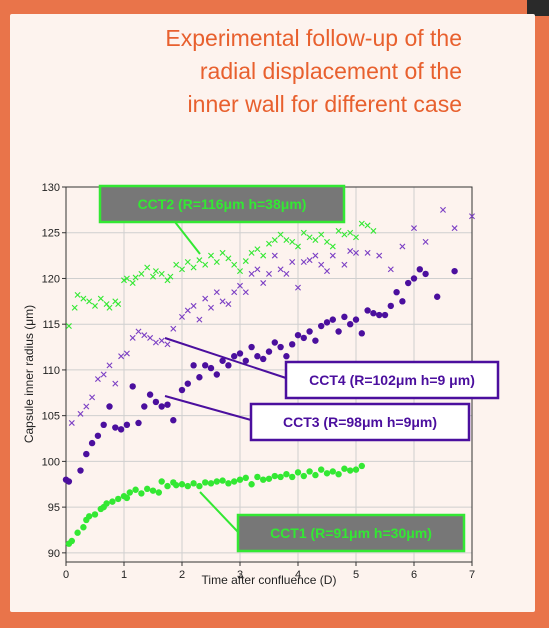 Image resolution: width=549 pixels, height=628 pixels. I want to click on y-tick-label: 110, so click(51, 371).